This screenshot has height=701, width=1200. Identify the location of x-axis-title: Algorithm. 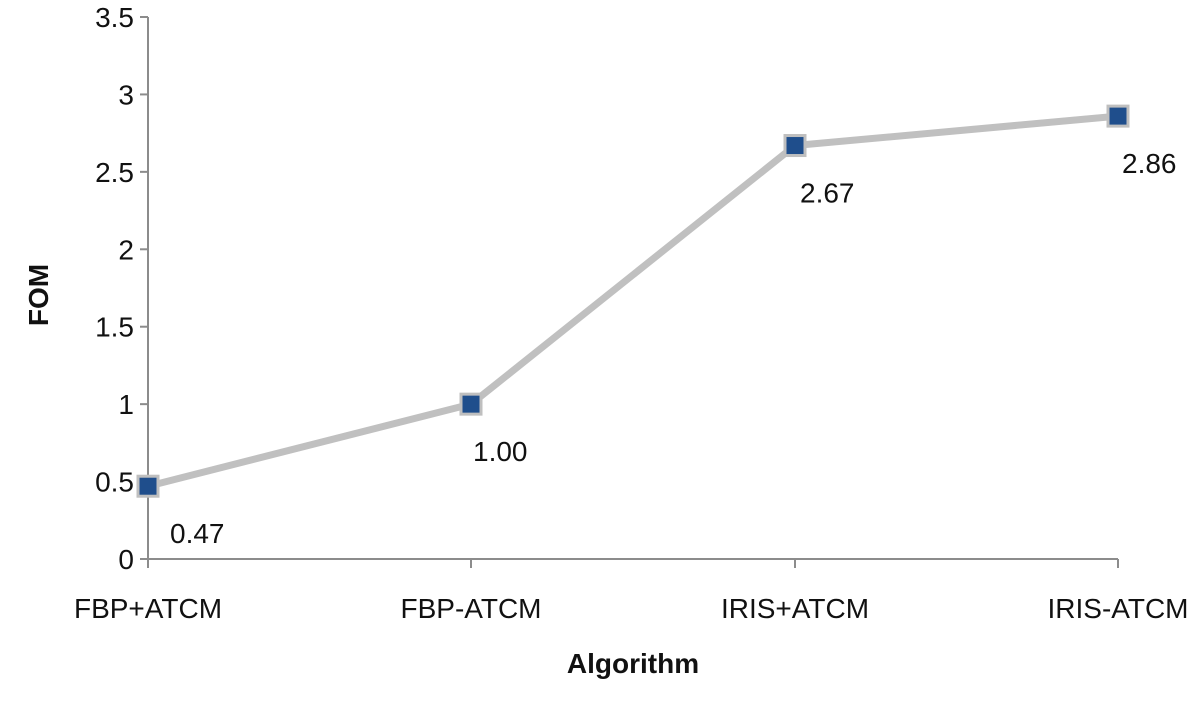
(633, 663).